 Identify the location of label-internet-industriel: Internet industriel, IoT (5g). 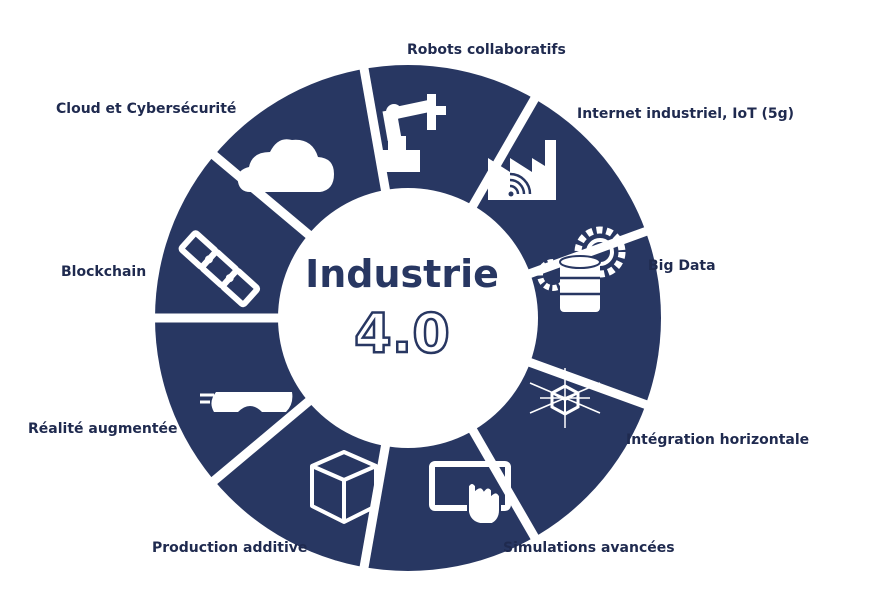
(686, 114).